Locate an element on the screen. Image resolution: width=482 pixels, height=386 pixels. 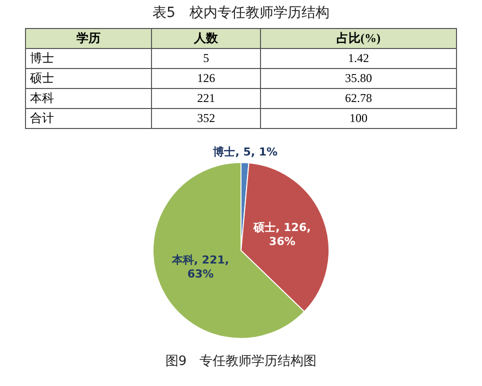
text: 图9 专任教师学历结构图 is located at coordinates (241, 361).